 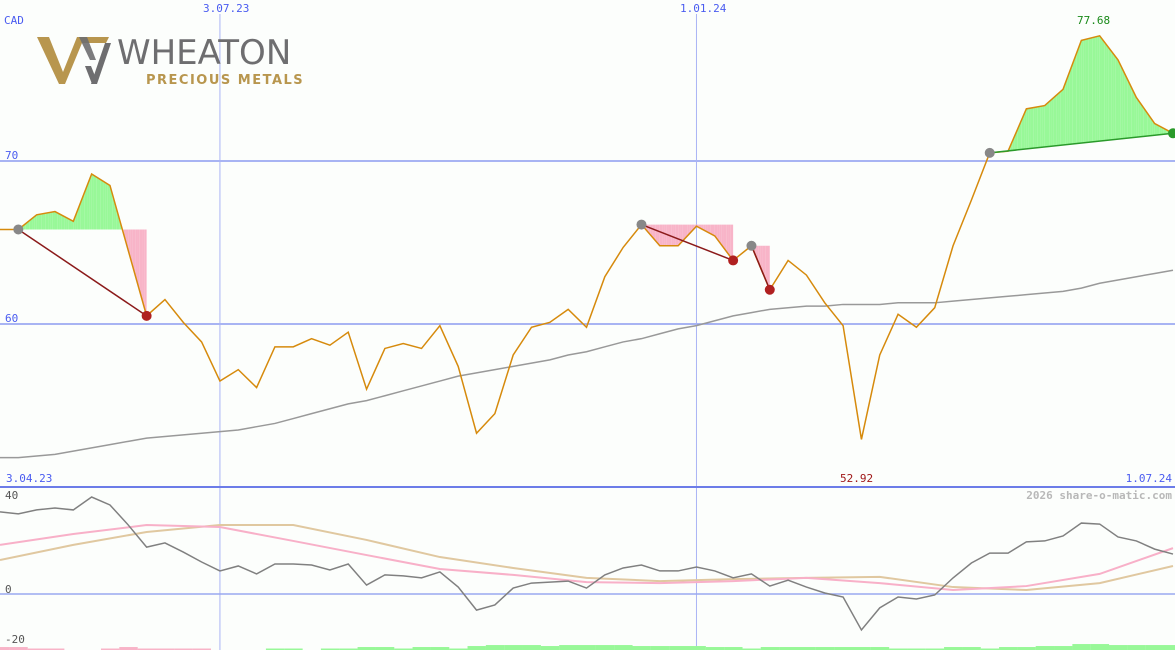 What do you see at coordinates (15, 639) in the screenshot?
I see `osc-y-tick-label: -20` at bounding box center [15, 639].